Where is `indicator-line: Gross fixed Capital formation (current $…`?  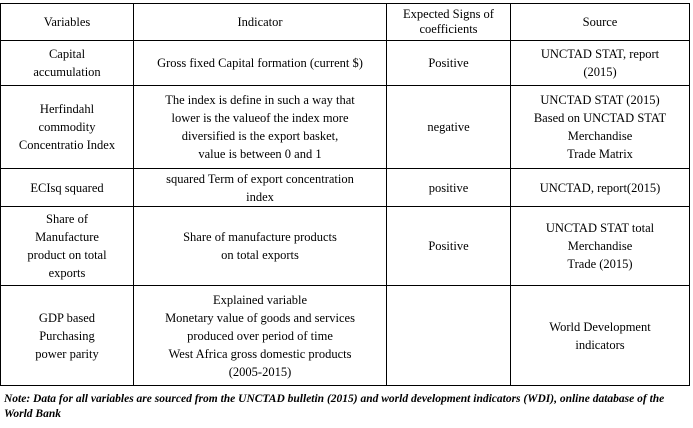
indicator-line: Gross fixed Capital formation (current $… is located at coordinates (260, 63).